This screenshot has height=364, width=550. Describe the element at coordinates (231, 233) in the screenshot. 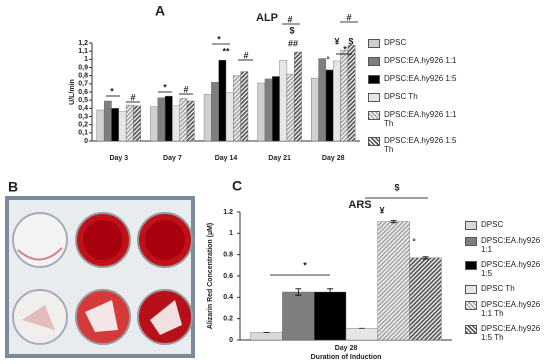

I see `y-tick-label: 1` at that location.